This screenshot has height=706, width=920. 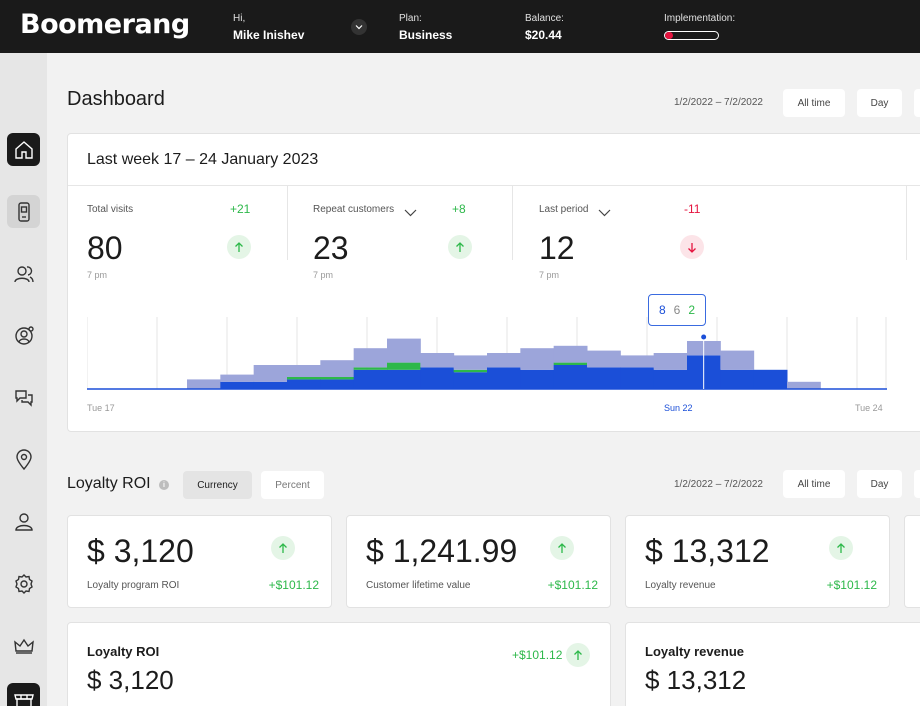 I want to click on user-menu-chevron-icon, so click(x=359, y=27).